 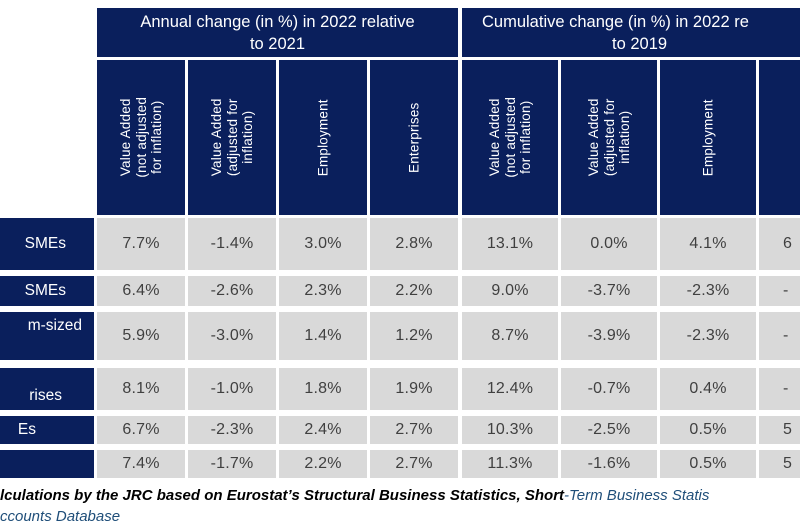 What do you see at coordinates (141, 430) in the screenshot?
I see `value-cell: 6.7%` at bounding box center [141, 430].